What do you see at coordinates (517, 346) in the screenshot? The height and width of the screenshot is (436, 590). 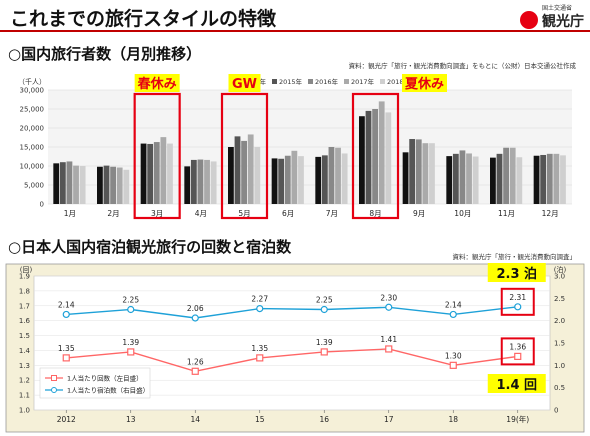 I see `data-label: 1.36` at bounding box center [517, 346].